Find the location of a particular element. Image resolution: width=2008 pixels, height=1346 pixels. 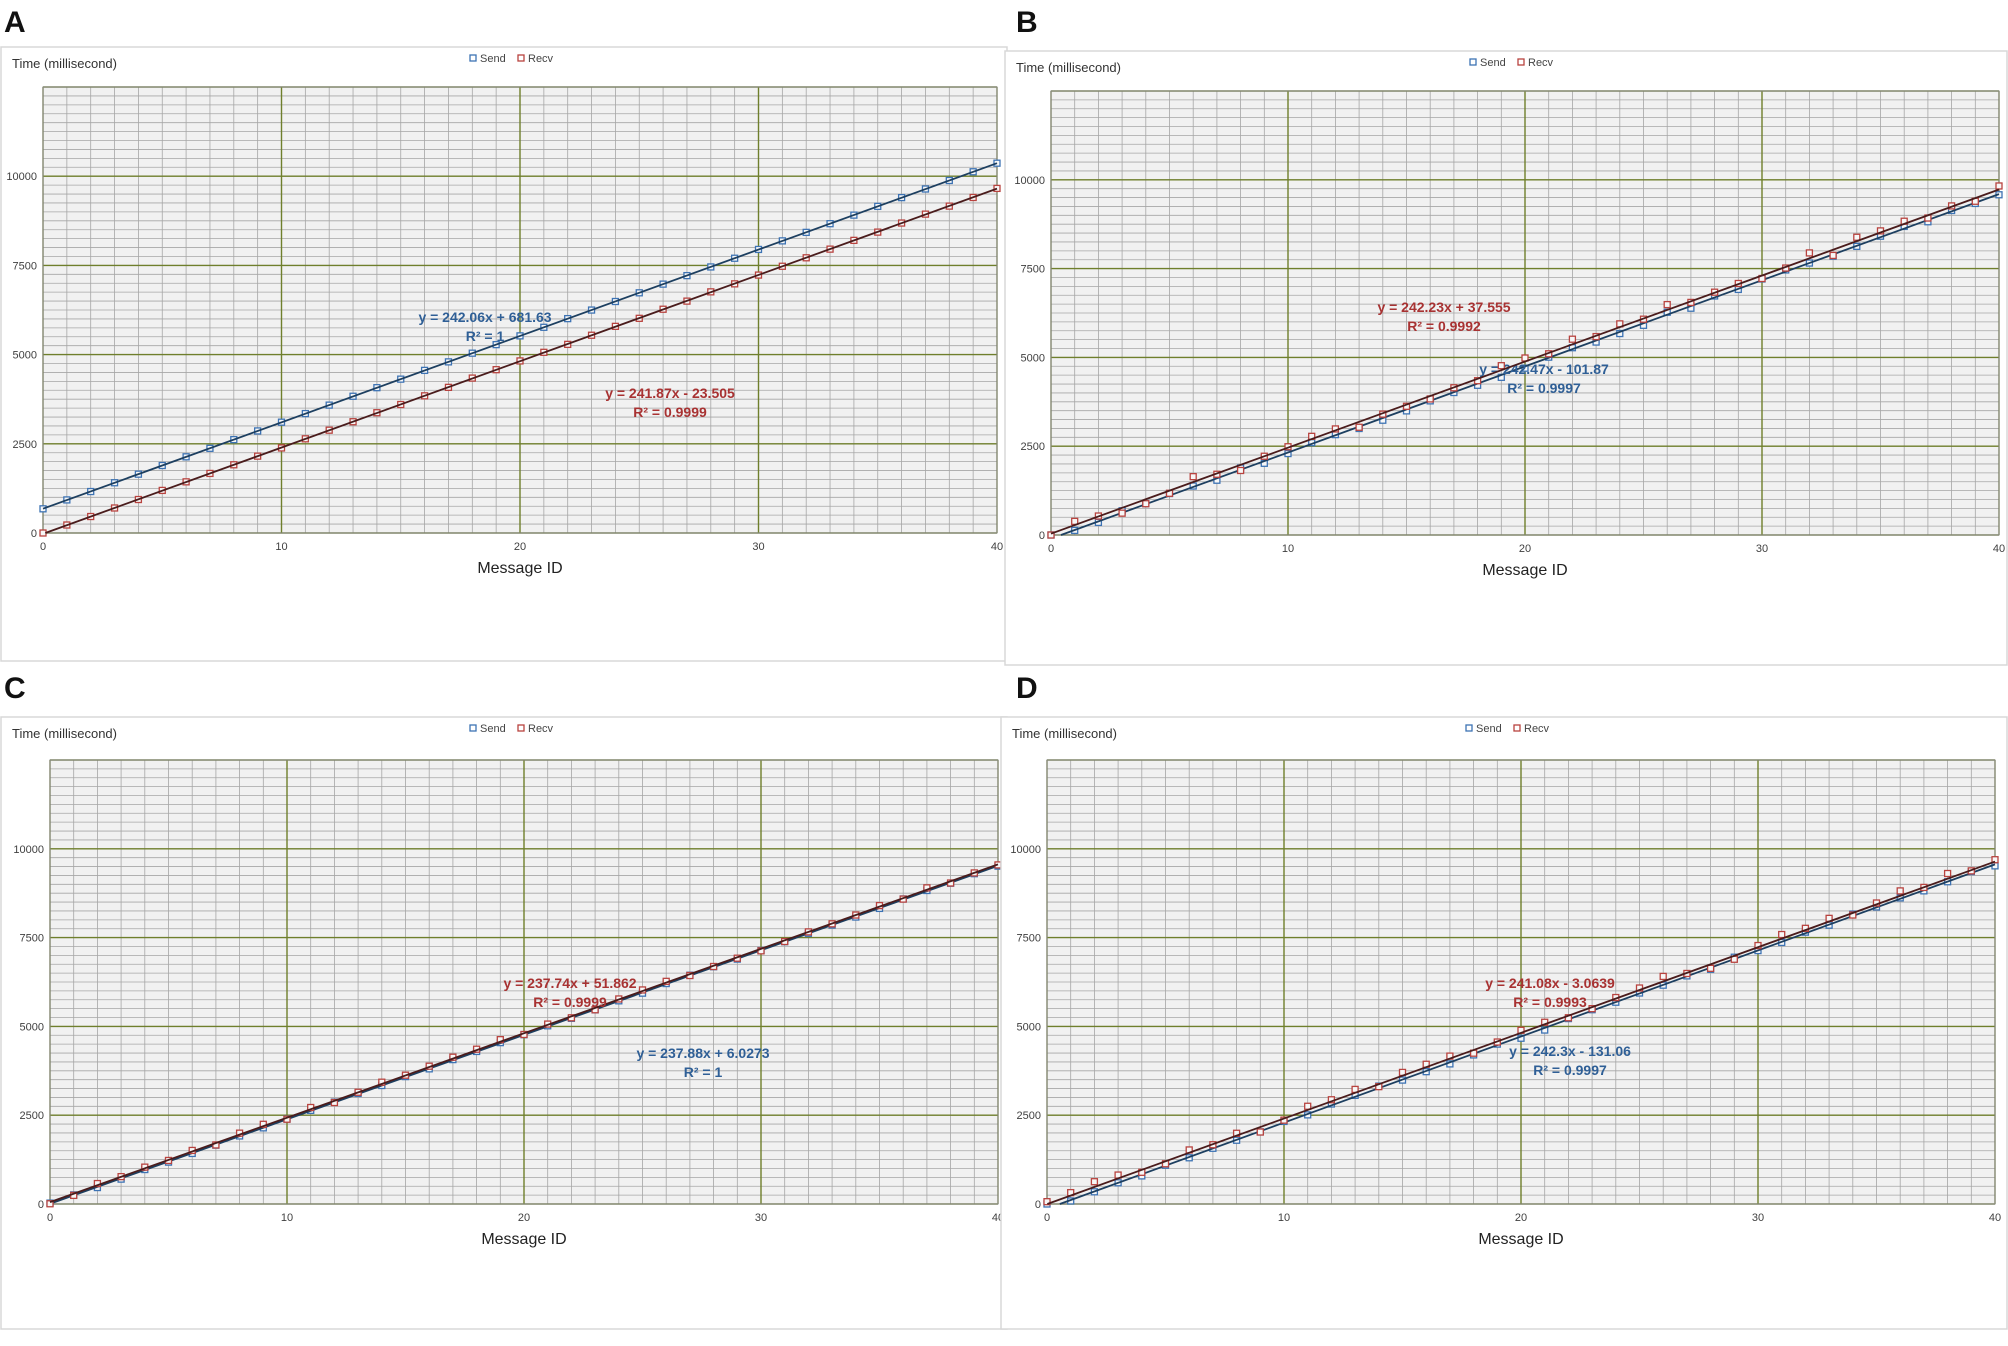

panel-letter-d: D is located at coordinates (1027, 688).